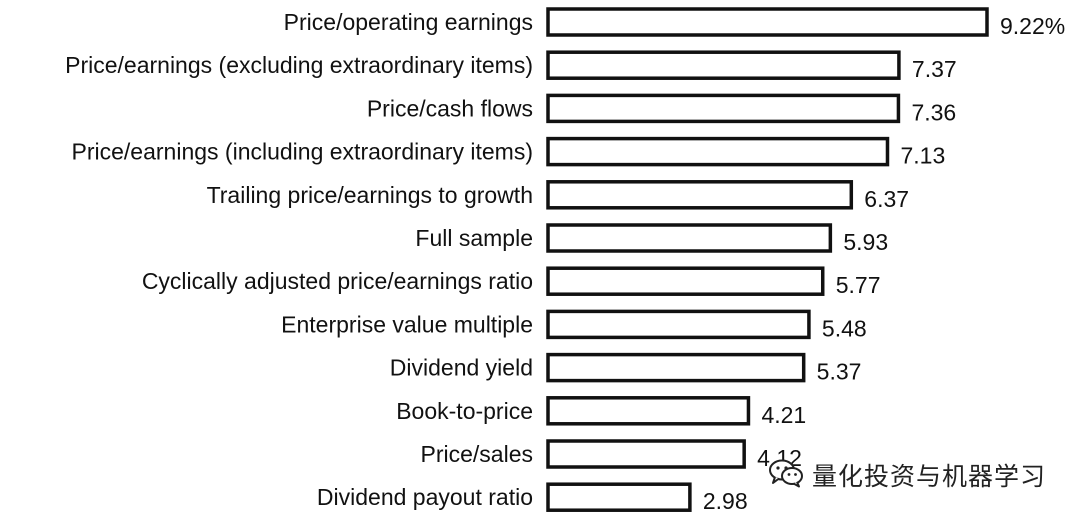  Describe the element at coordinates (408, 22) in the screenshot. I see `category-label: Price/operating earnings` at that location.